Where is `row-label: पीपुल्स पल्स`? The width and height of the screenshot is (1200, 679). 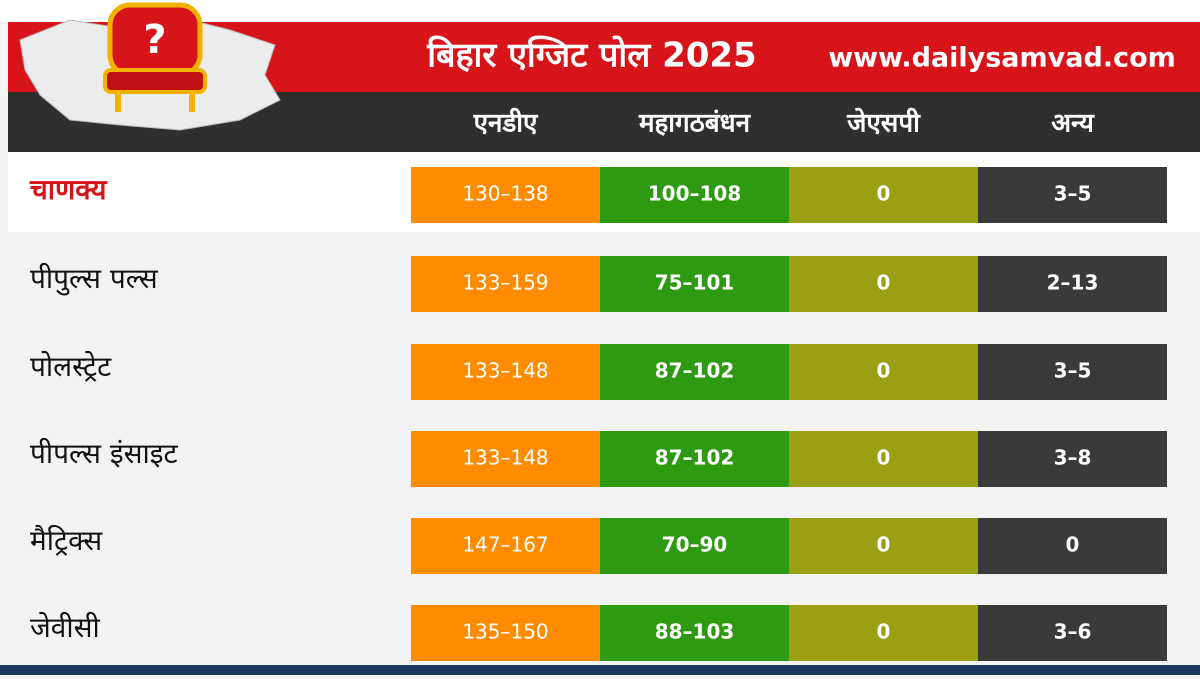
row-label: पीपुल्स पल्स is located at coordinates (94, 279).